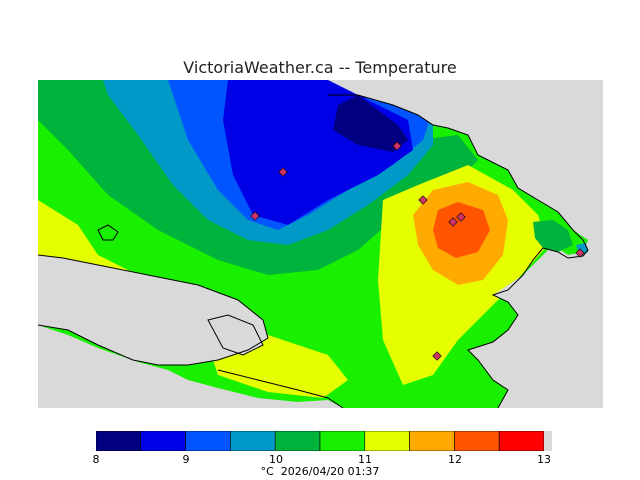  I want to click on unit-label: °C, so click(267, 471).